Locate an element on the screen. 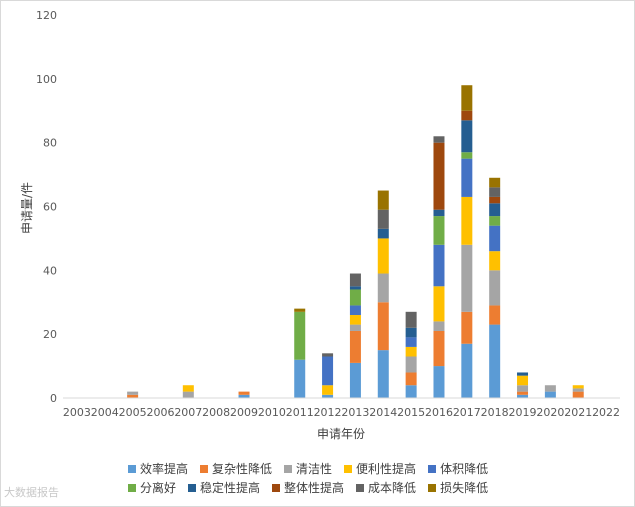  x-tick-label: 2017 is located at coordinates (467, 412).